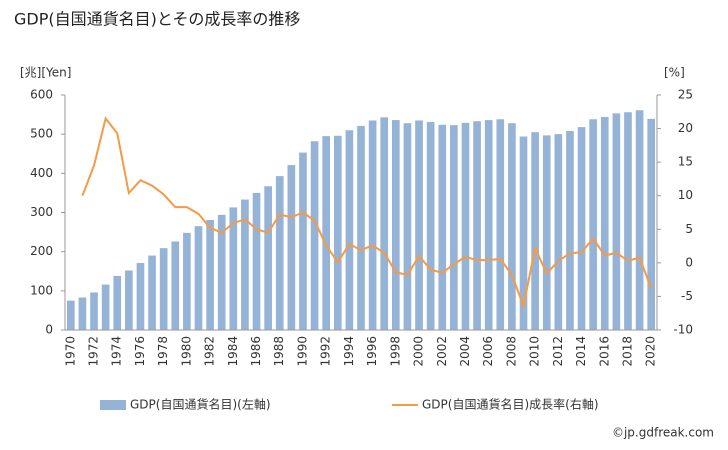 The image size is (728, 450). Describe the element at coordinates (511, 351) in the screenshot. I see `x-tick-label: 2008` at that location.